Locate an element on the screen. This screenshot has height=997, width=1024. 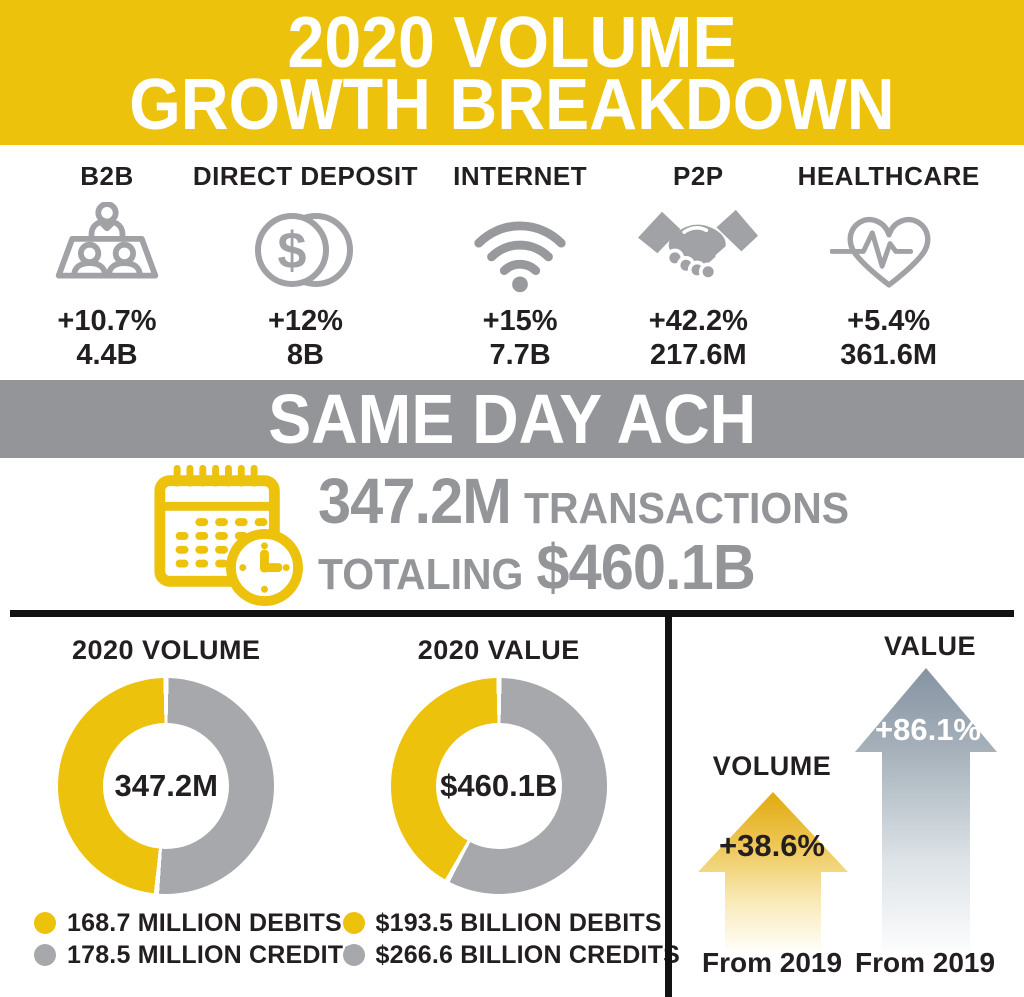
debits-label: 168.7 MILLION DEBITS is located at coordinates (204, 922).